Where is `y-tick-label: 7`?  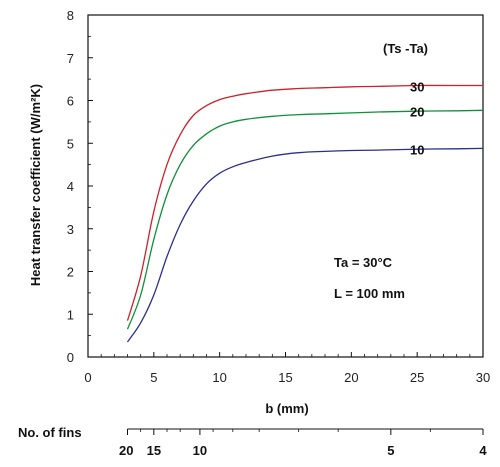 y-tick-label: 7 is located at coordinates (70, 58).